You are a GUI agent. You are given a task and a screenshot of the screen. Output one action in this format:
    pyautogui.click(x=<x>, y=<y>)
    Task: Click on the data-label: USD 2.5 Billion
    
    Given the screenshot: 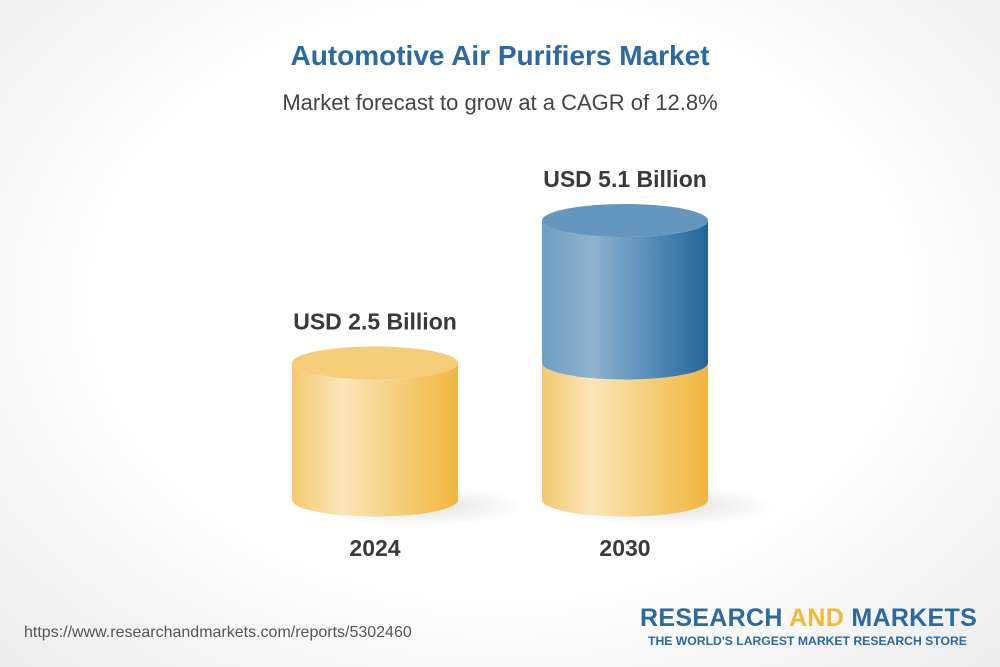 What is the action you would take?
    pyautogui.click(x=375, y=322)
    